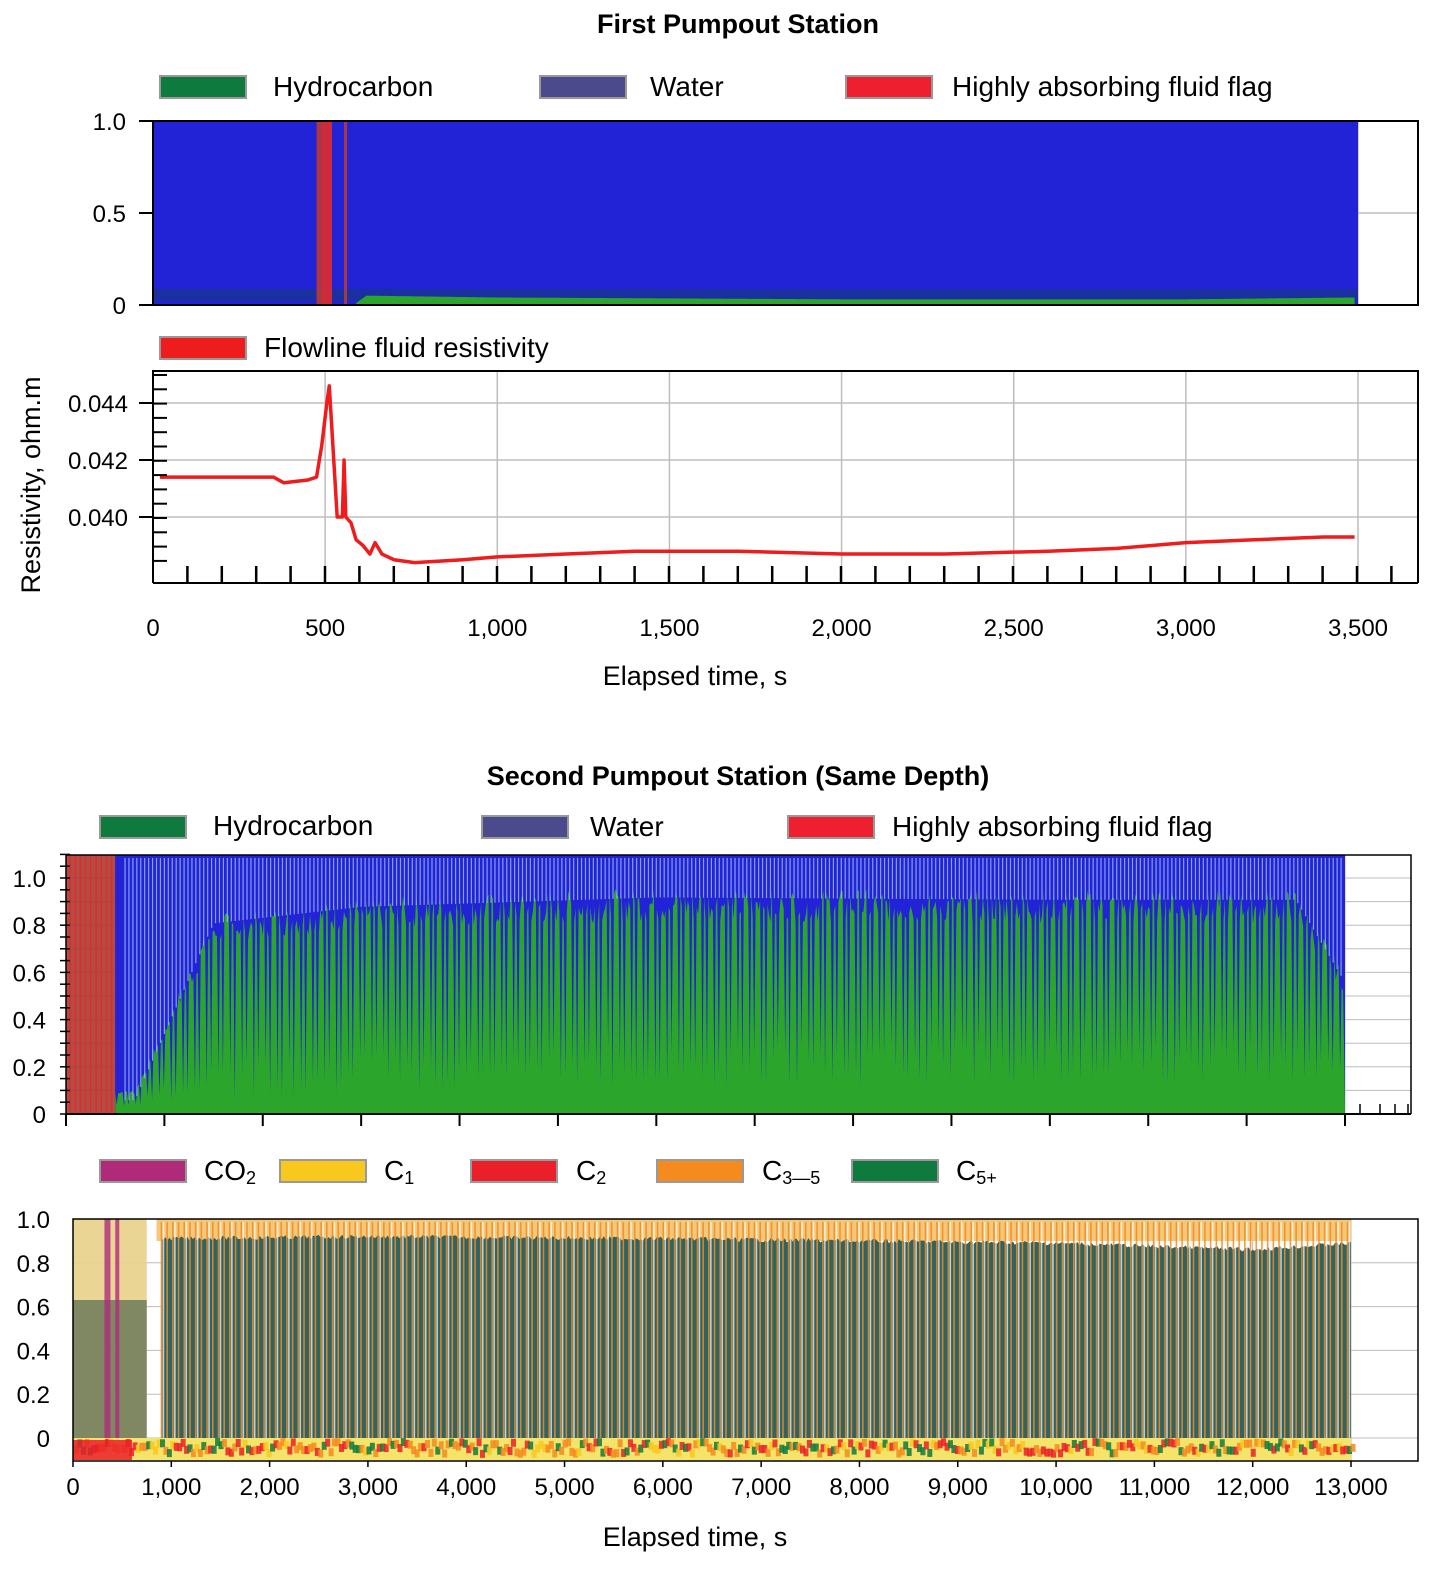 This screenshot has height=1573, width=1442. I want to click on y-tick-label: 0, so click(119, 306).